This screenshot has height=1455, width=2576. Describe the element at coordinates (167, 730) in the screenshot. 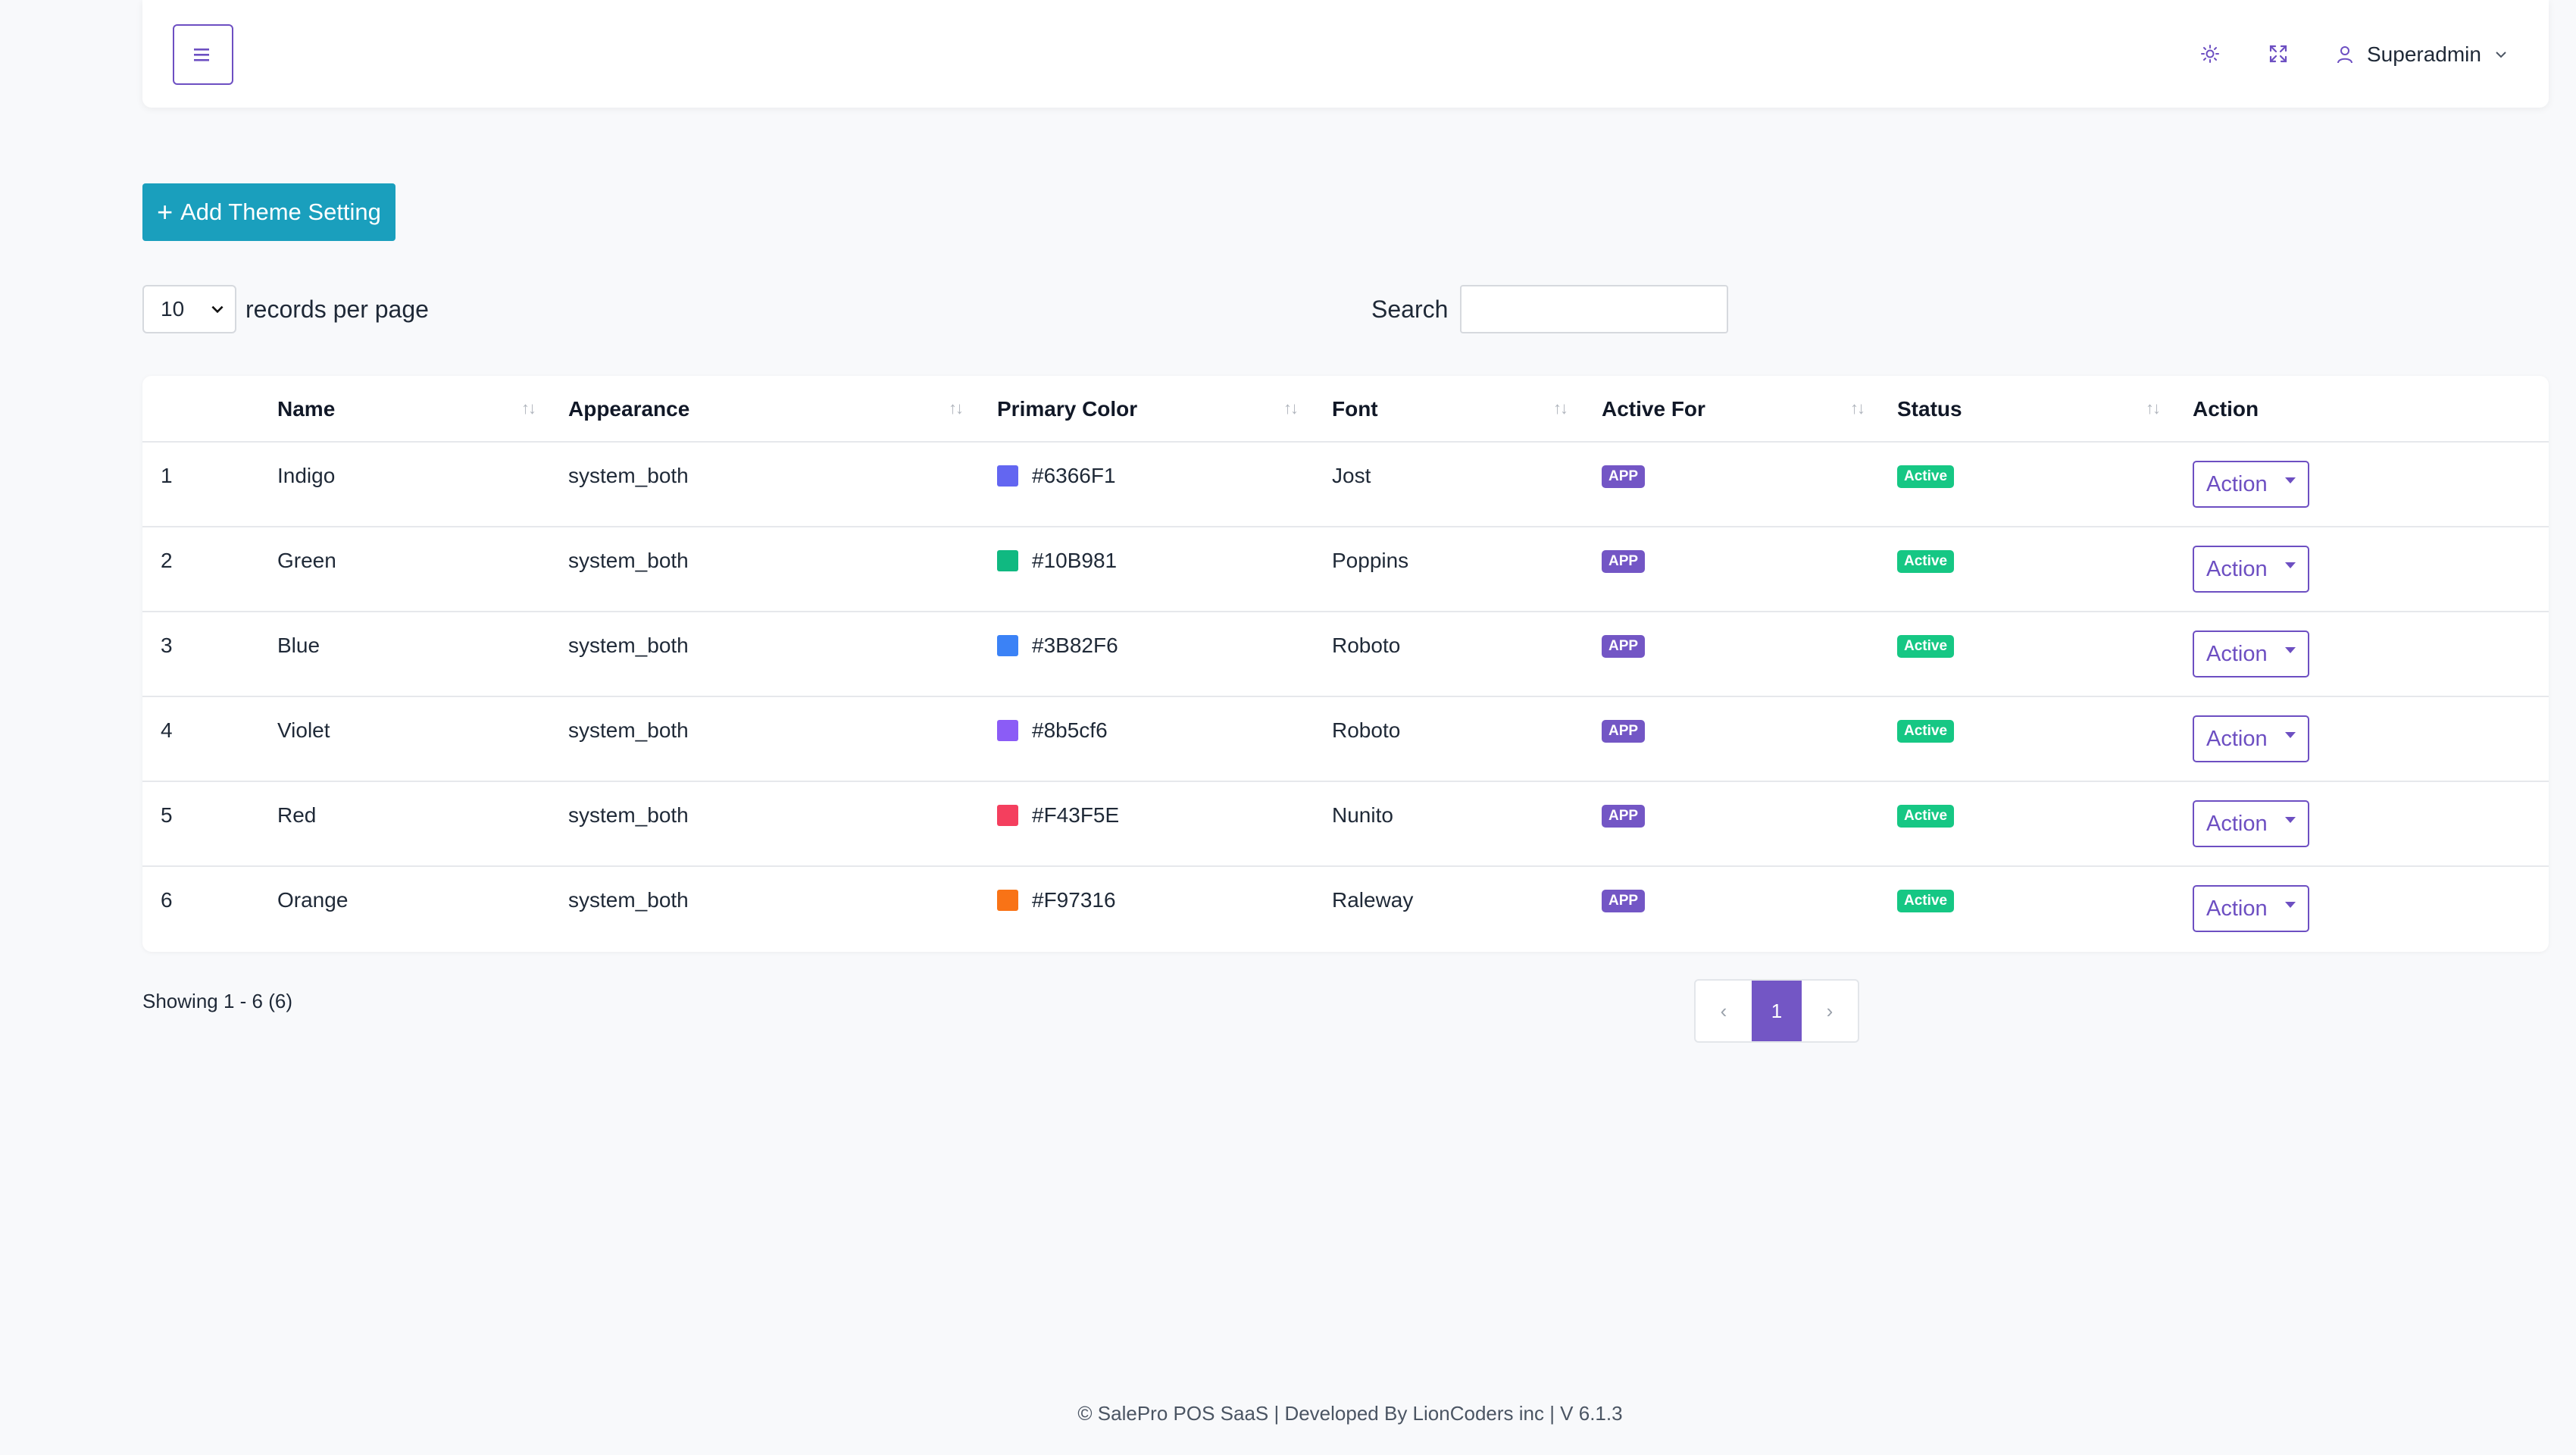

I see `row-index: 4` at that location.